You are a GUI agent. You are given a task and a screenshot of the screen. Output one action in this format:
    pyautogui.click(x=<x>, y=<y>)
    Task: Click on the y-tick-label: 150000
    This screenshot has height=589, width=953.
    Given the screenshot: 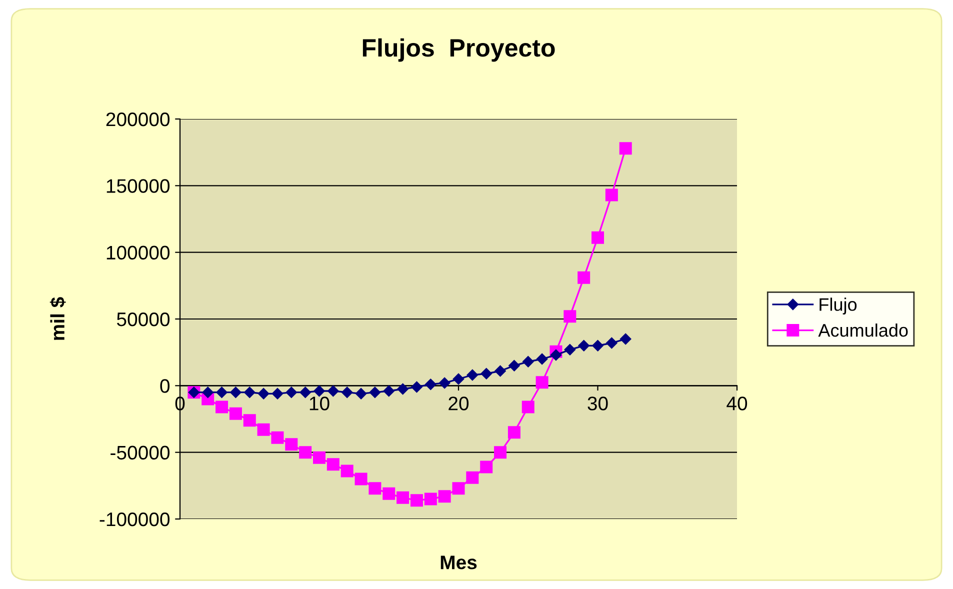 What is the action you would take?
    pyautogui.click(x=138, y=186)
    